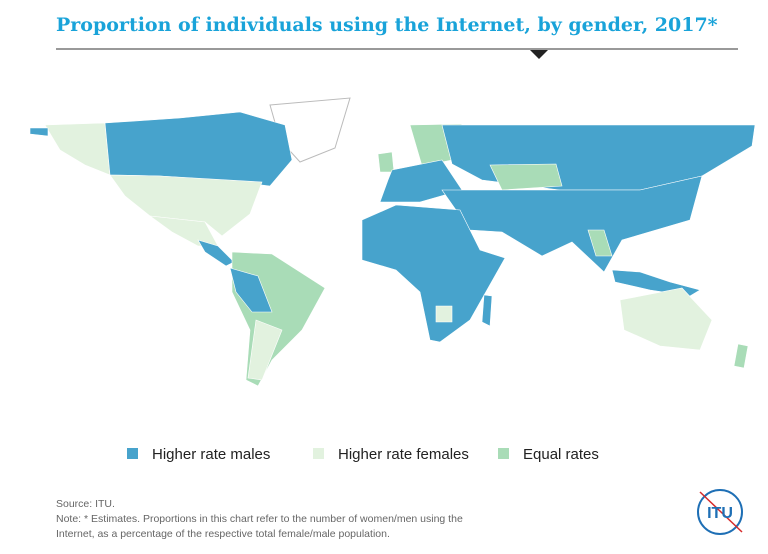 The height and width of the screenshot is (554, 768). Describe the element at coordinates (561, 454) in the screenshot. I see `legend-label: Equal rates` at that location.